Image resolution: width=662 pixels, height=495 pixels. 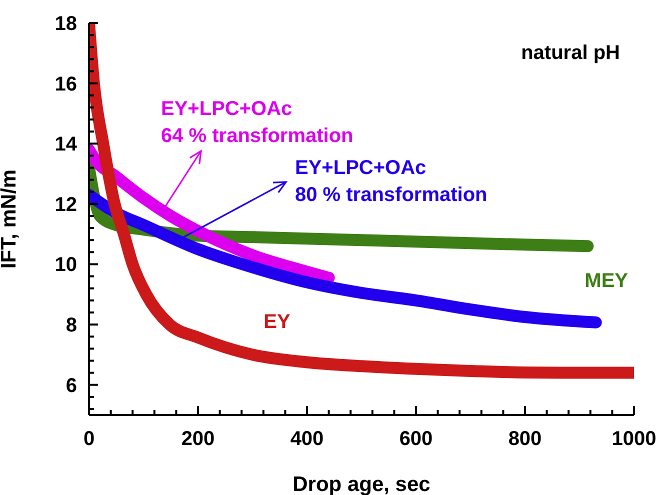 What do you see at coordinates (71, 385) in the screenshot?
I see `y-tick-label: 6` at bounding box center [71, 385].